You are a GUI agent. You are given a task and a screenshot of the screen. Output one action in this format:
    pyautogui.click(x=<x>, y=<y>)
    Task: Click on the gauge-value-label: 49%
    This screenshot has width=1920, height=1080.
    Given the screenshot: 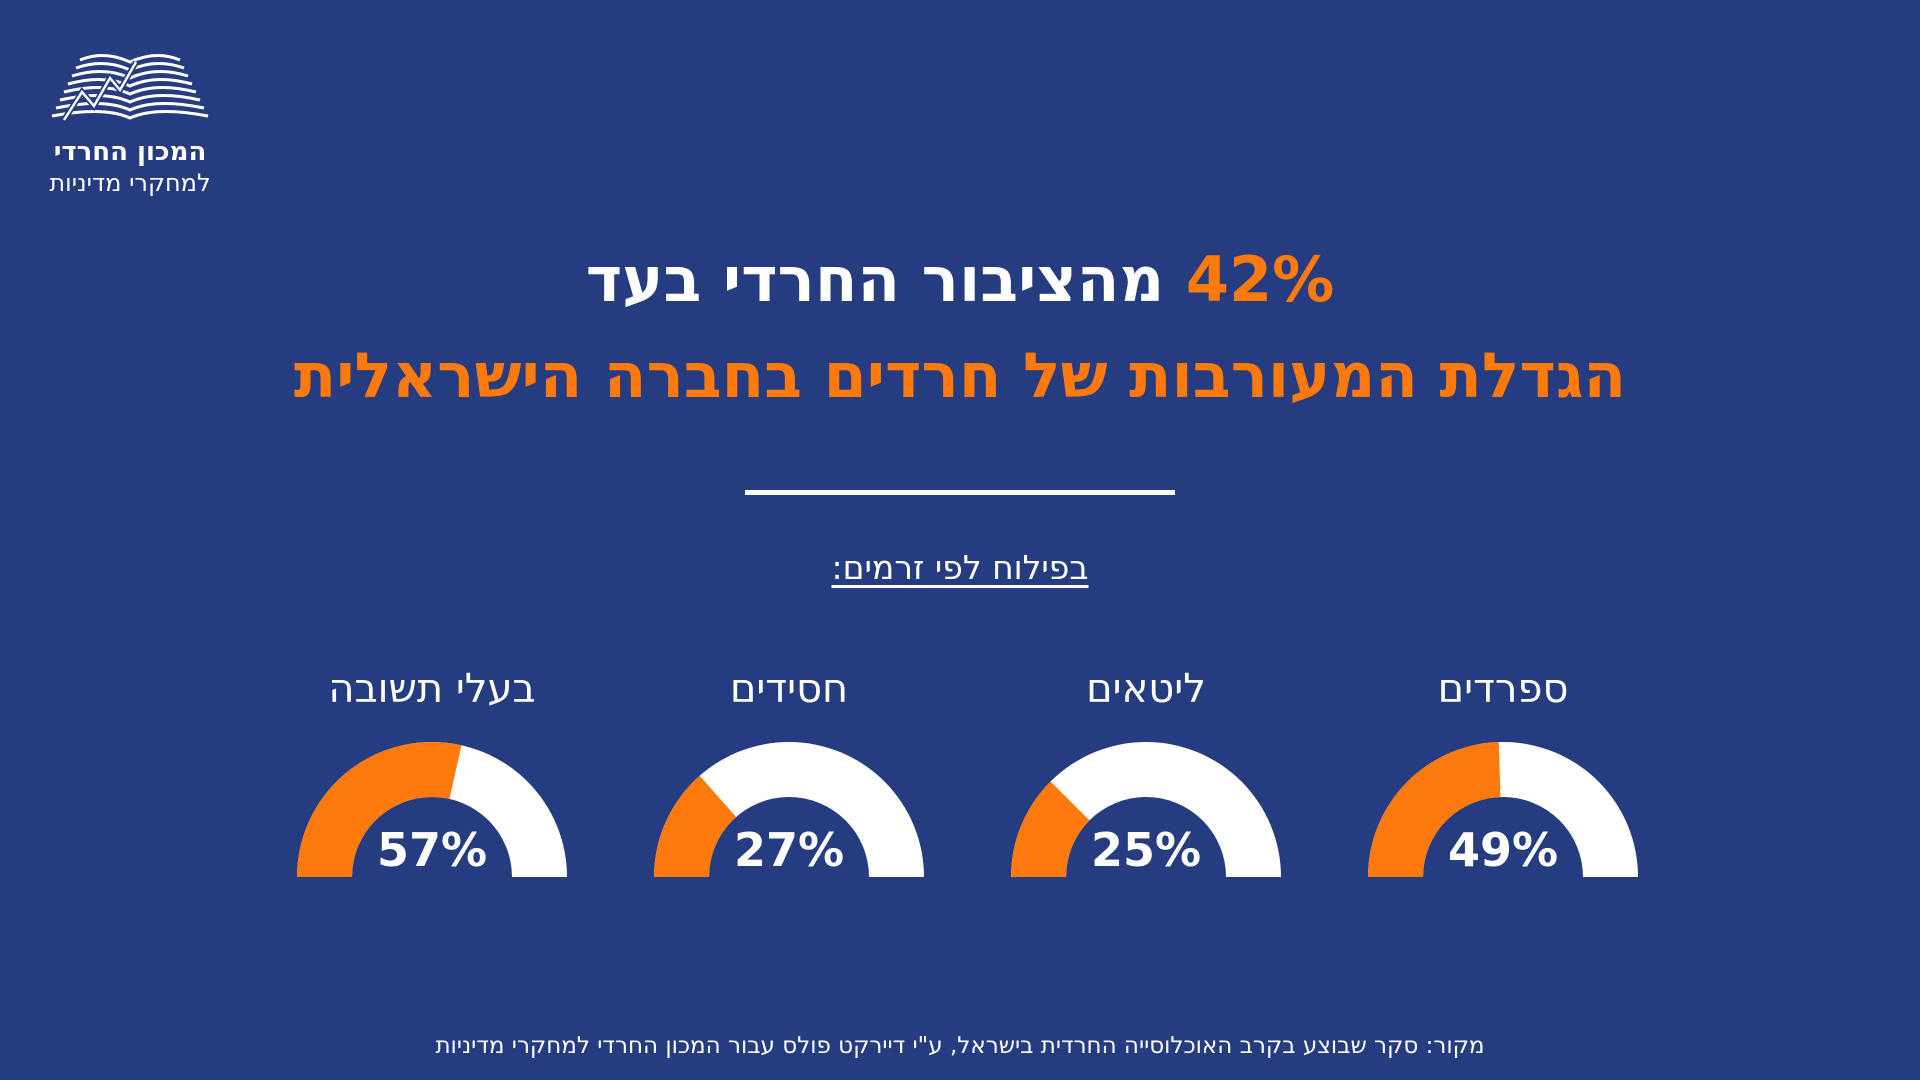 What is the action you would take?
    pyautogui.click(x=1503, y=850)
    